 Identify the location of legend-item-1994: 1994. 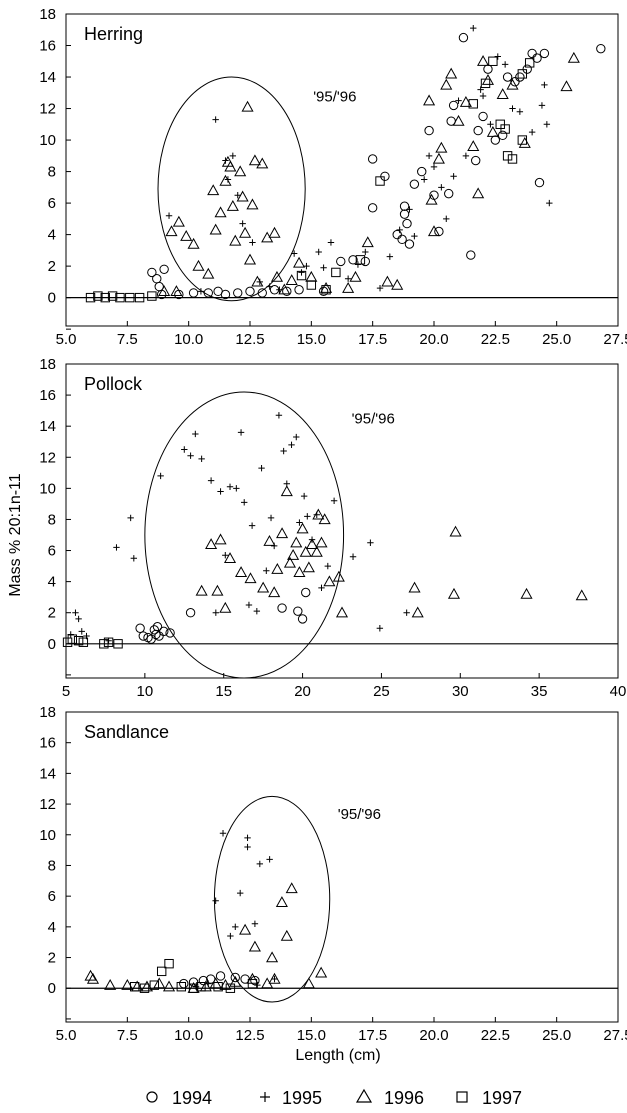
(179, 1098).